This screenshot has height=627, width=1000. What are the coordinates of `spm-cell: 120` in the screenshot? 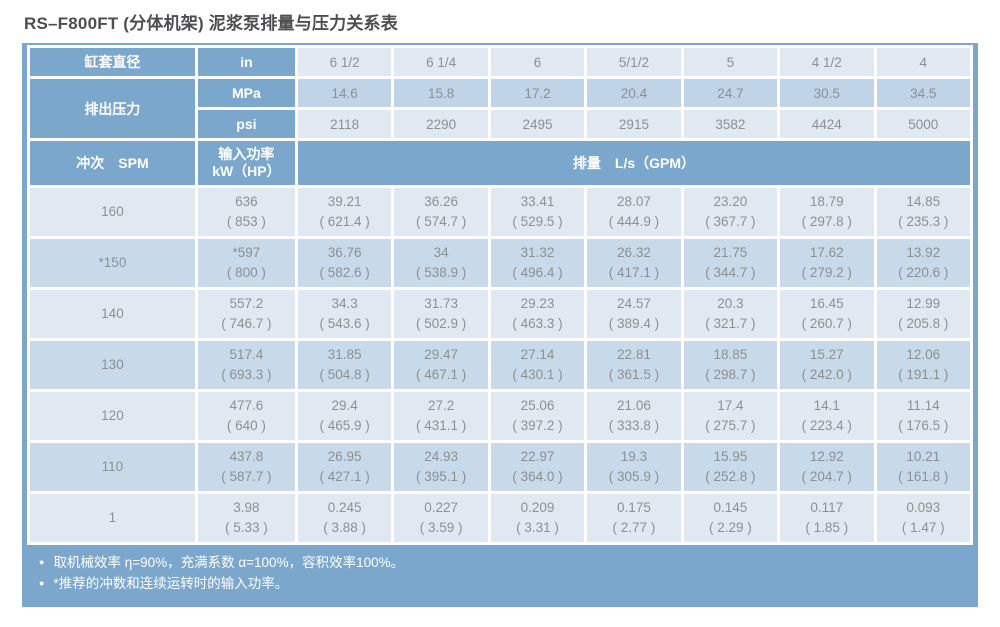 It's located at (112, 416).